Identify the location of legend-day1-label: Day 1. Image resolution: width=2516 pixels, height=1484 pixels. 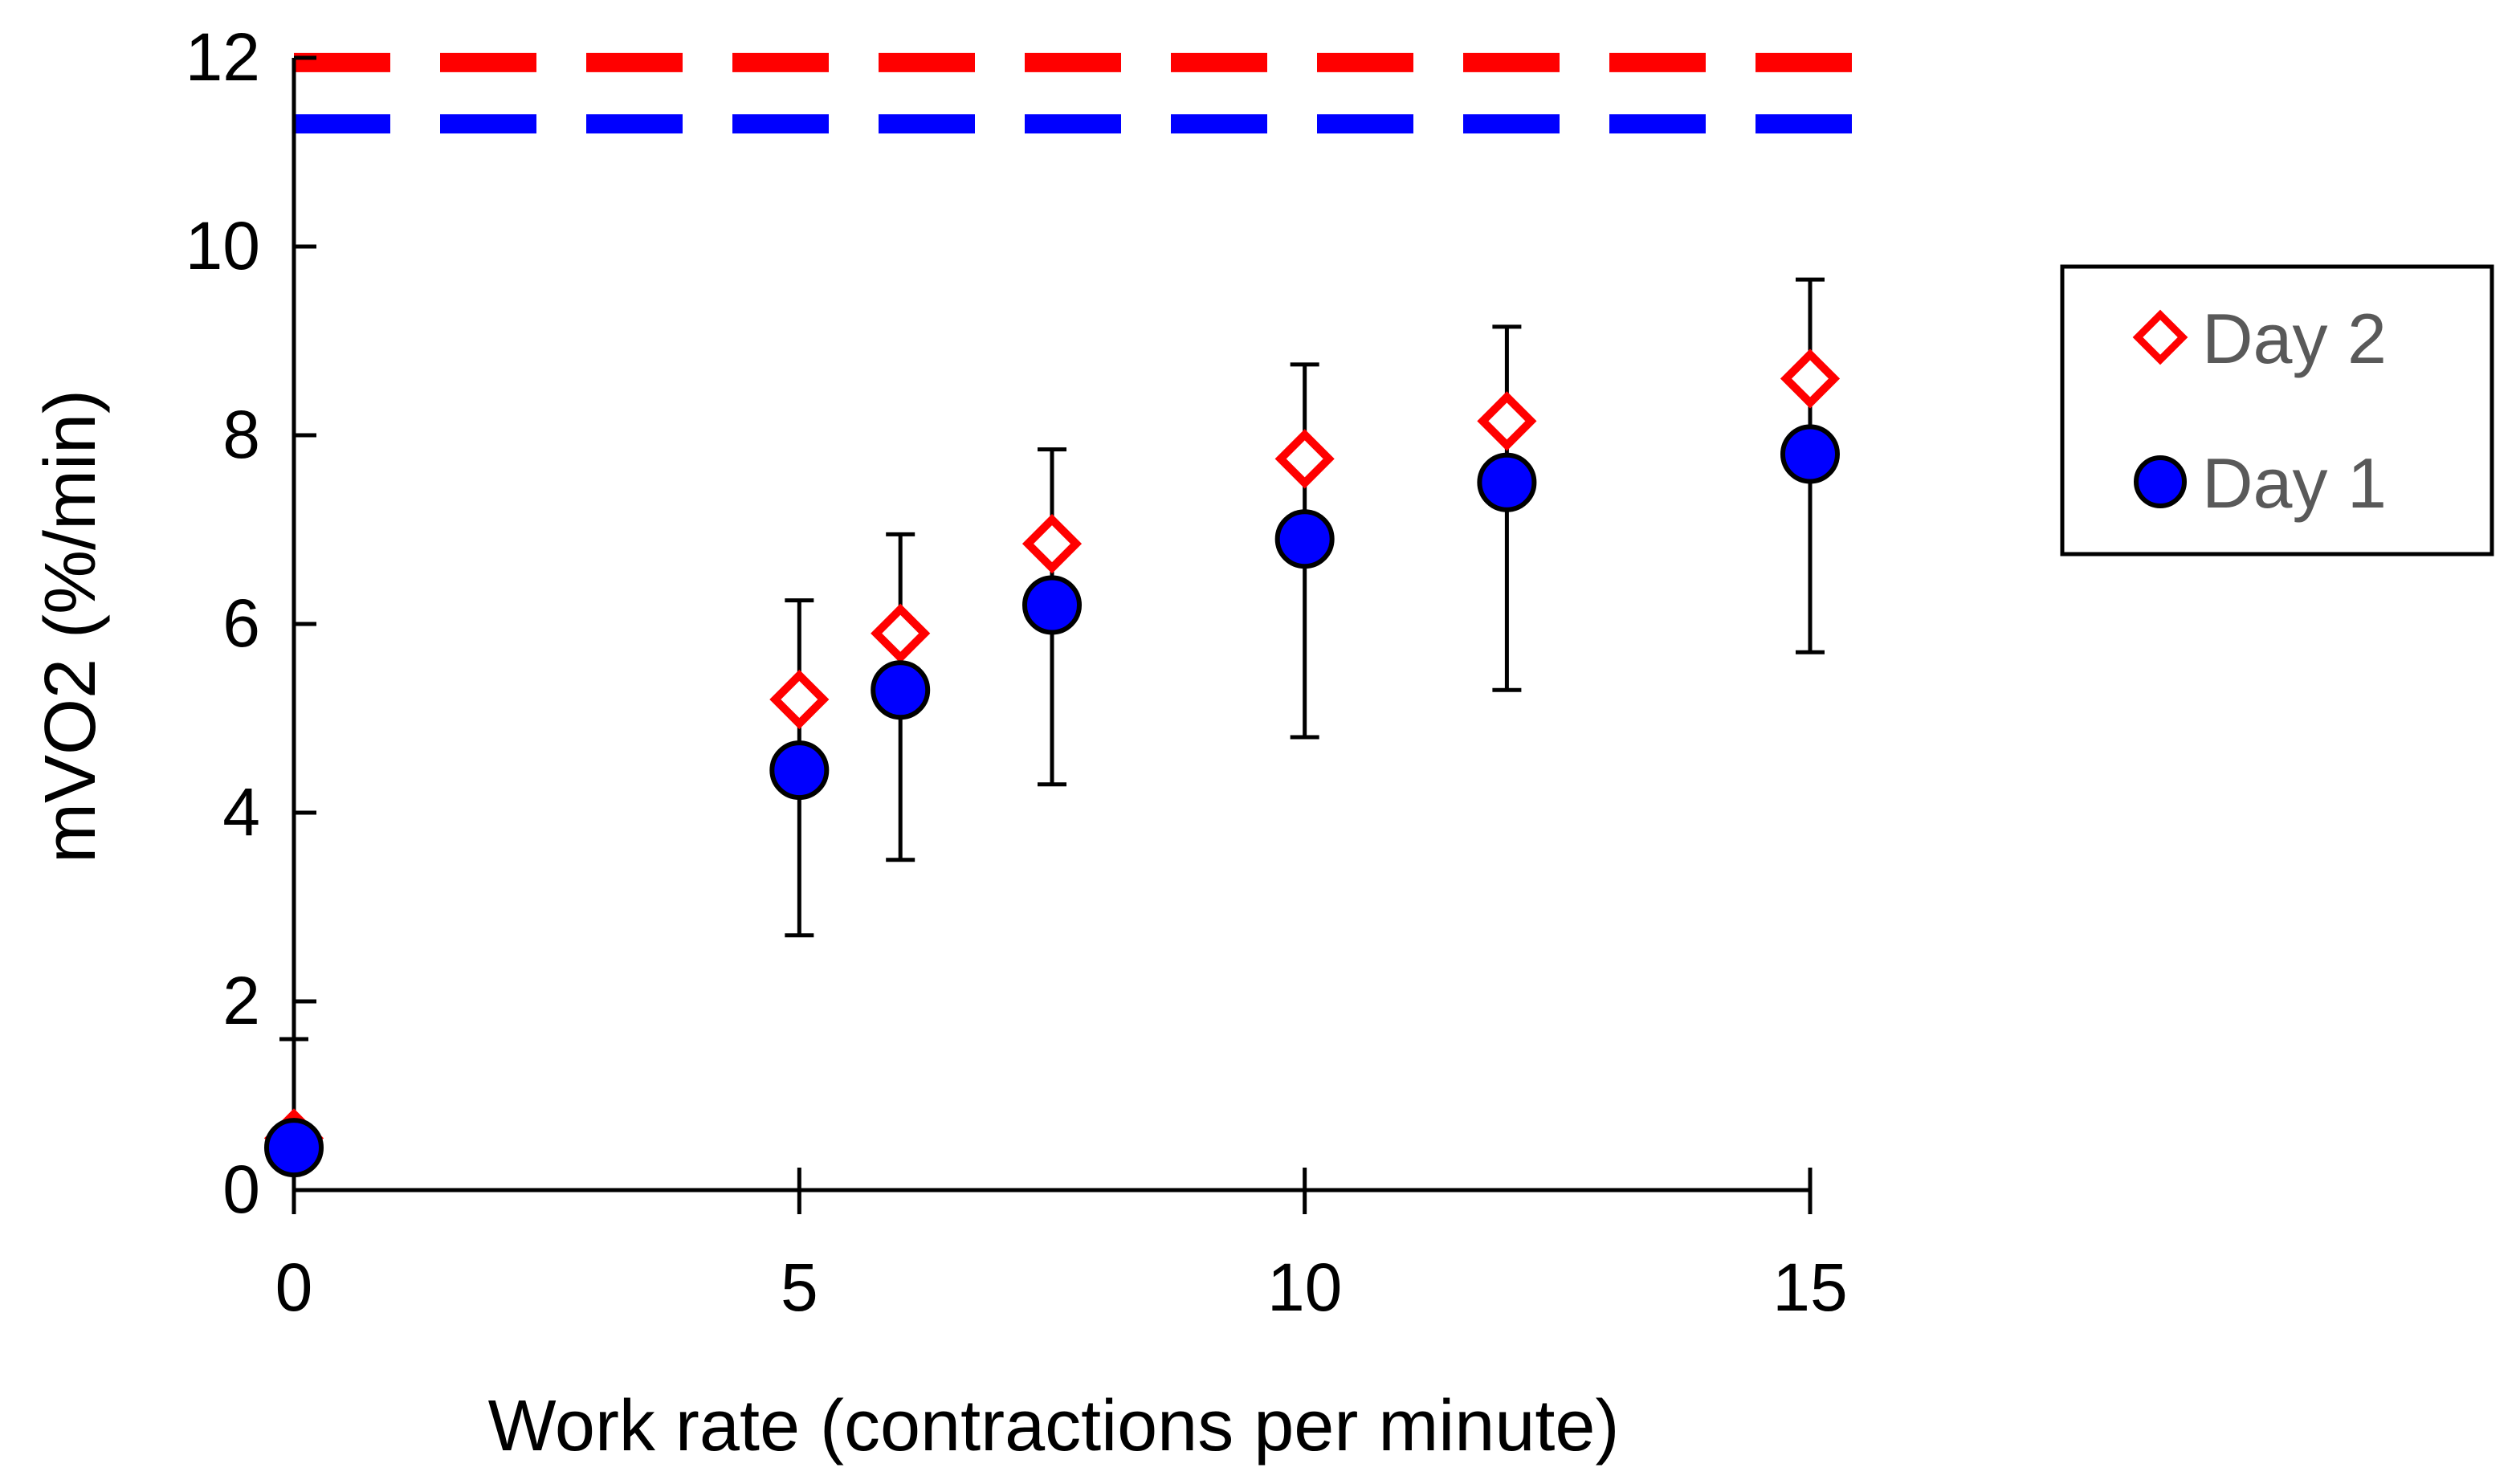
(2294, 483).